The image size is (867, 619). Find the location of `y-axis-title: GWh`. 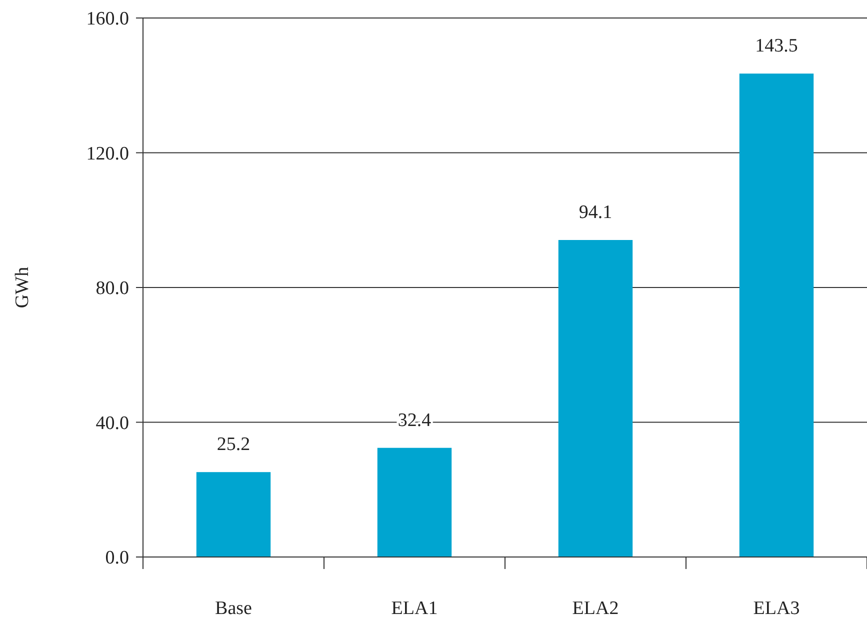

y-axis-title: GWh is located at coordinates (22, 287).